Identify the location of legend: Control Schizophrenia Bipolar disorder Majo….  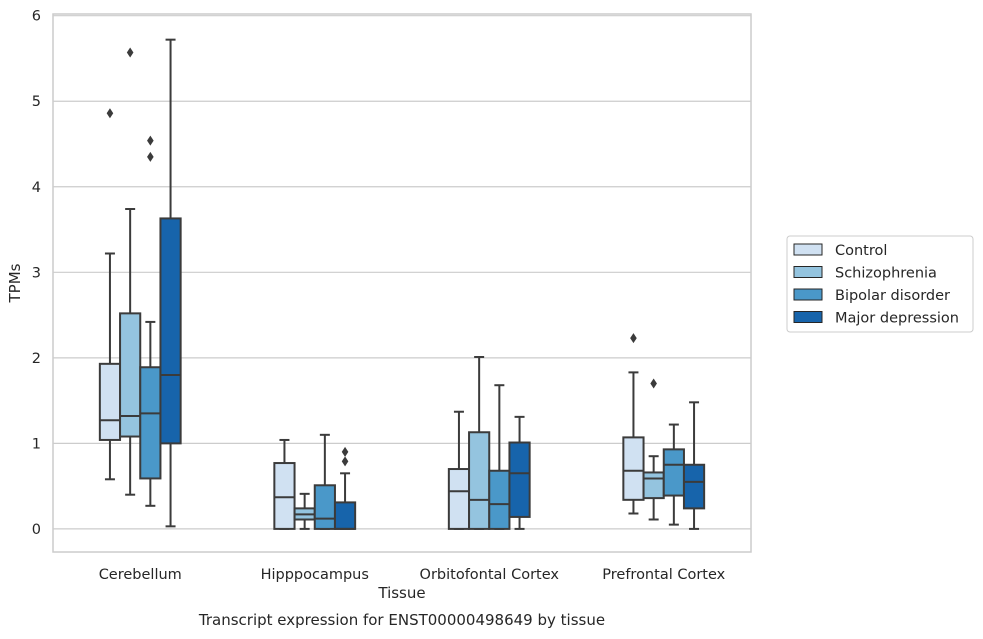
(880, 284).